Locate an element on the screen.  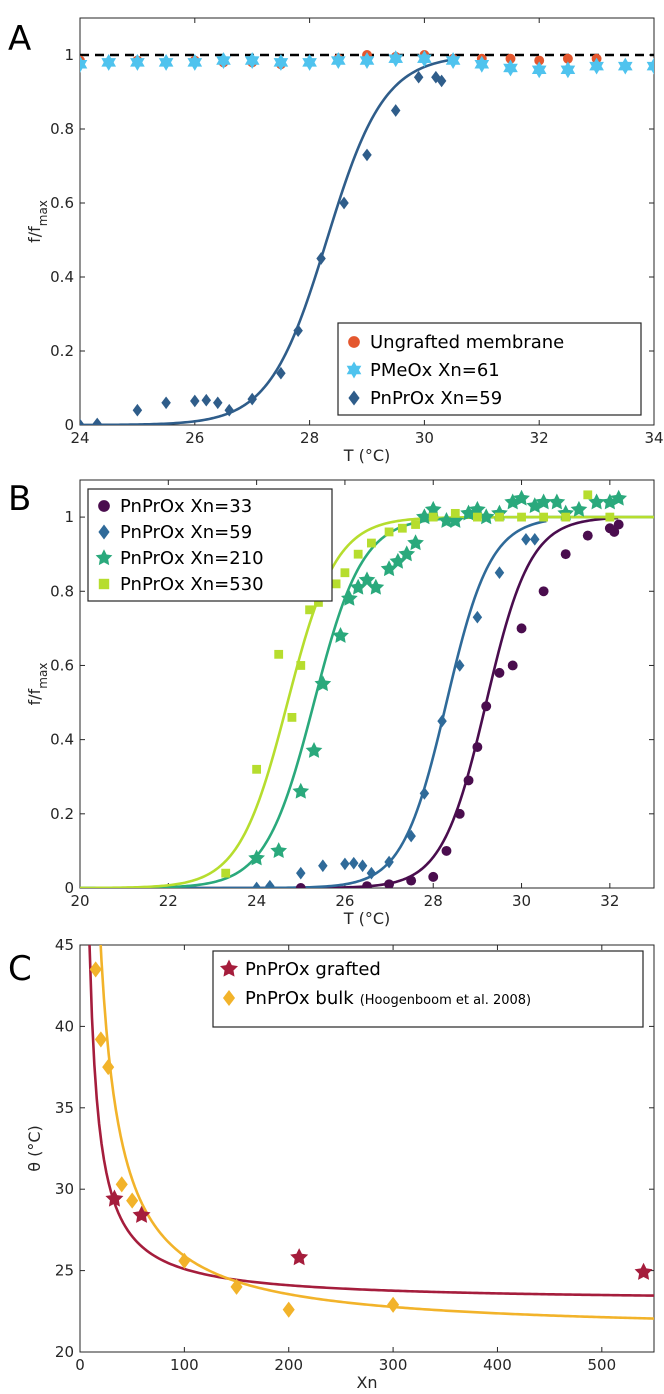
y-axis-label-main: θ (°C) is located at coordinates (34, 1148).